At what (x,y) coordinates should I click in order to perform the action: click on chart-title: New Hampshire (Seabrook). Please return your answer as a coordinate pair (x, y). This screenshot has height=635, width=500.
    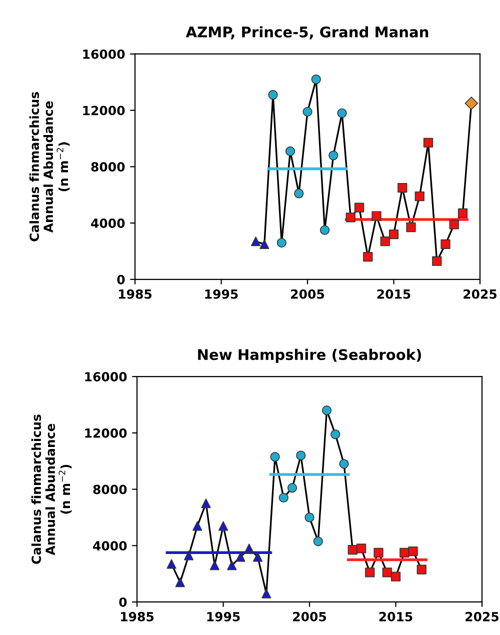
    Looking at the image, I should click on (309, 355).